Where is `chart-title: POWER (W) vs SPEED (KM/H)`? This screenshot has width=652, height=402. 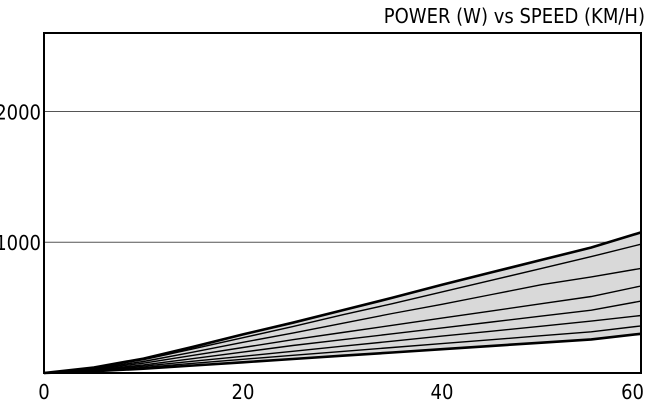
chart-title: POWER (W) vs SPEED (KM/H) is located at coordinates (514, 16).